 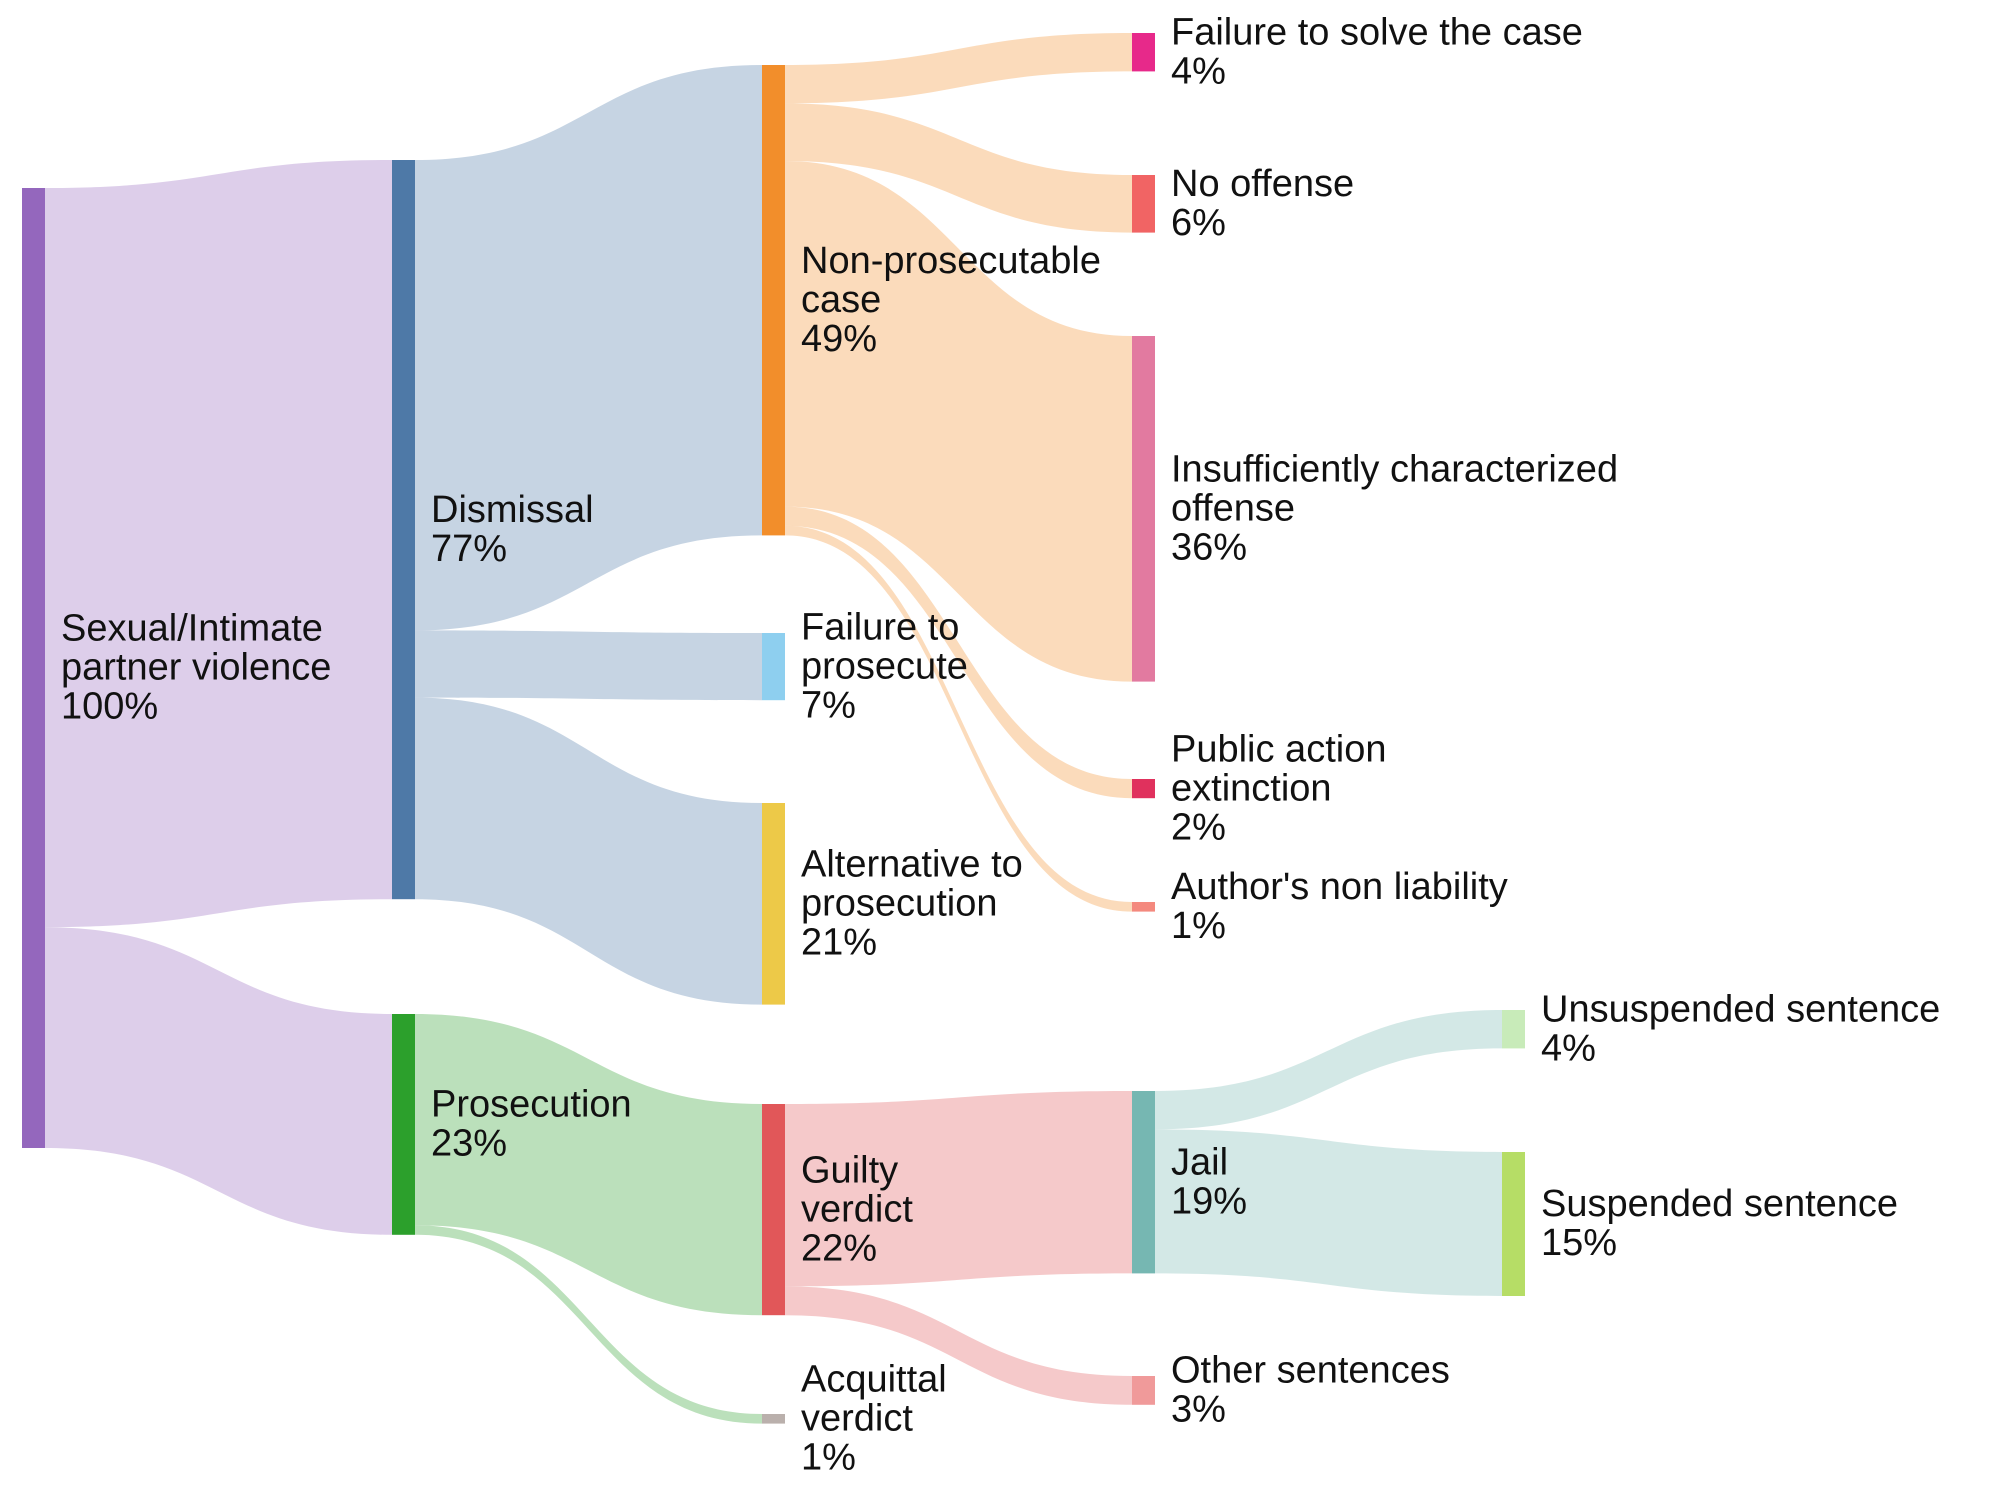 I want to click on node-label-line: Other sentences, so click(x=1310, y=1371).